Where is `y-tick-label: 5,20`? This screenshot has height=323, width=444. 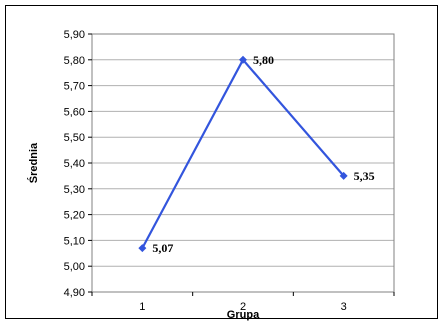 y-tick-label: 5,20 is located at coordinates (74, 216).